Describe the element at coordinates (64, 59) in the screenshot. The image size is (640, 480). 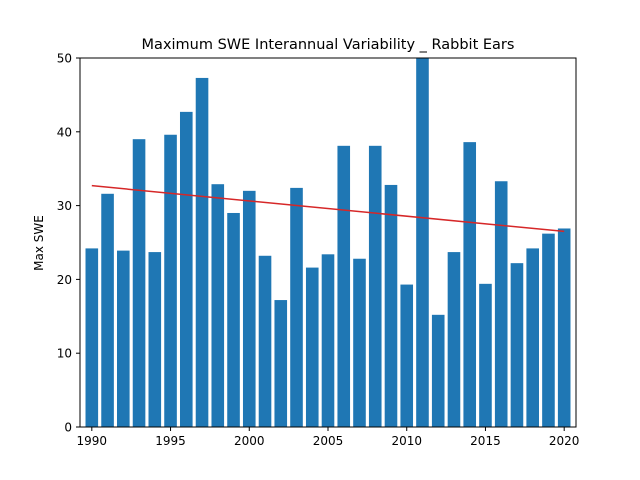
I see `y-tick-label-50: 50` at that location.